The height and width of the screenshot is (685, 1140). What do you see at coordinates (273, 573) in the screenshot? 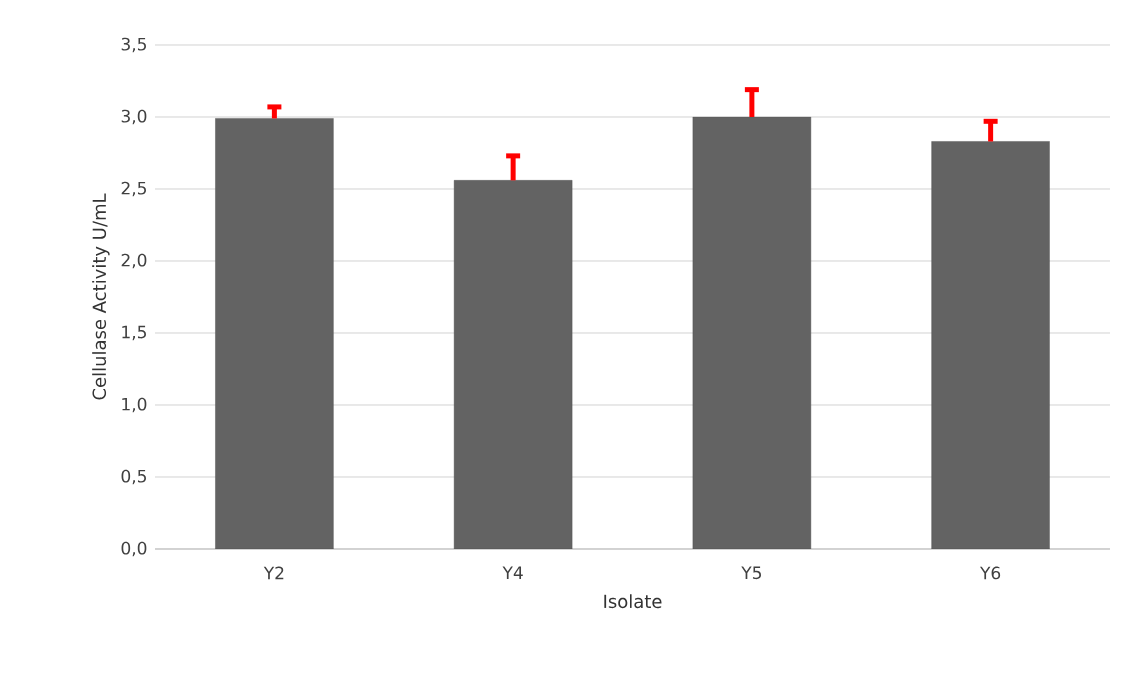
I see `x-tick-label: Y2` at bounding box center [273, 573].